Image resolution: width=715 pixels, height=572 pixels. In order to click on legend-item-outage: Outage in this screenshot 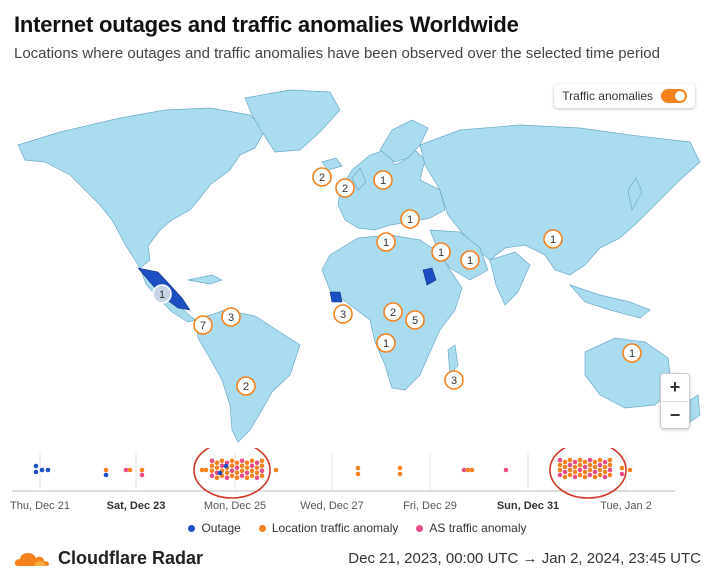, I will do `click(214, 528)`.